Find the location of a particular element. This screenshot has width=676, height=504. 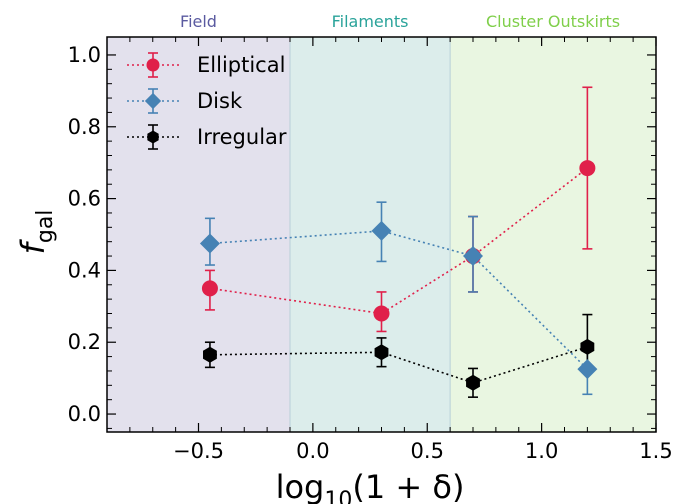

legend-irregular-label: Irregular is located at coordinates (242, 137).